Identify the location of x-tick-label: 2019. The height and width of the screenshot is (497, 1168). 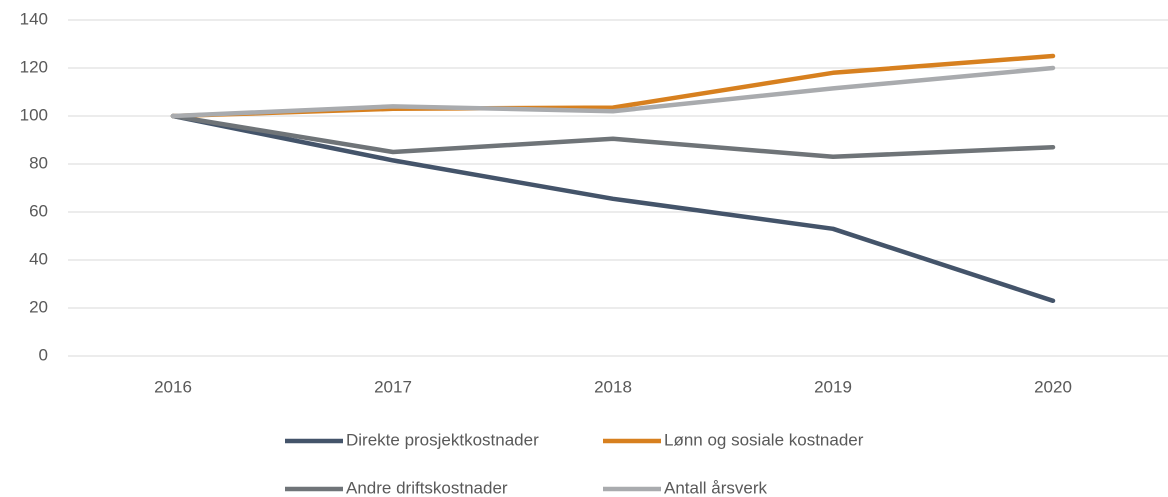
(833, 386).